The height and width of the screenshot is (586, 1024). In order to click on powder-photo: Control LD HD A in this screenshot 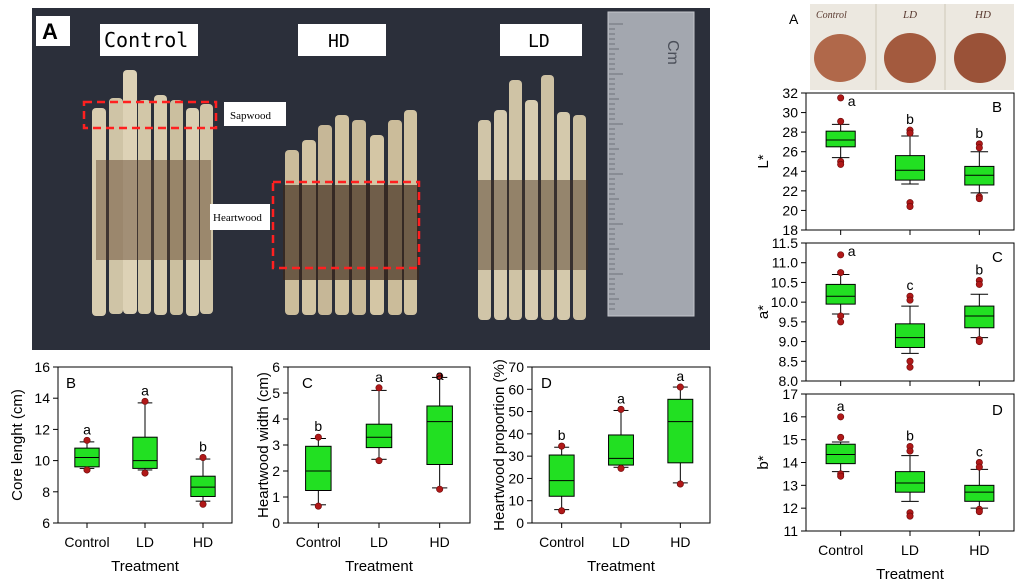, I will do `click(901, 47)`.